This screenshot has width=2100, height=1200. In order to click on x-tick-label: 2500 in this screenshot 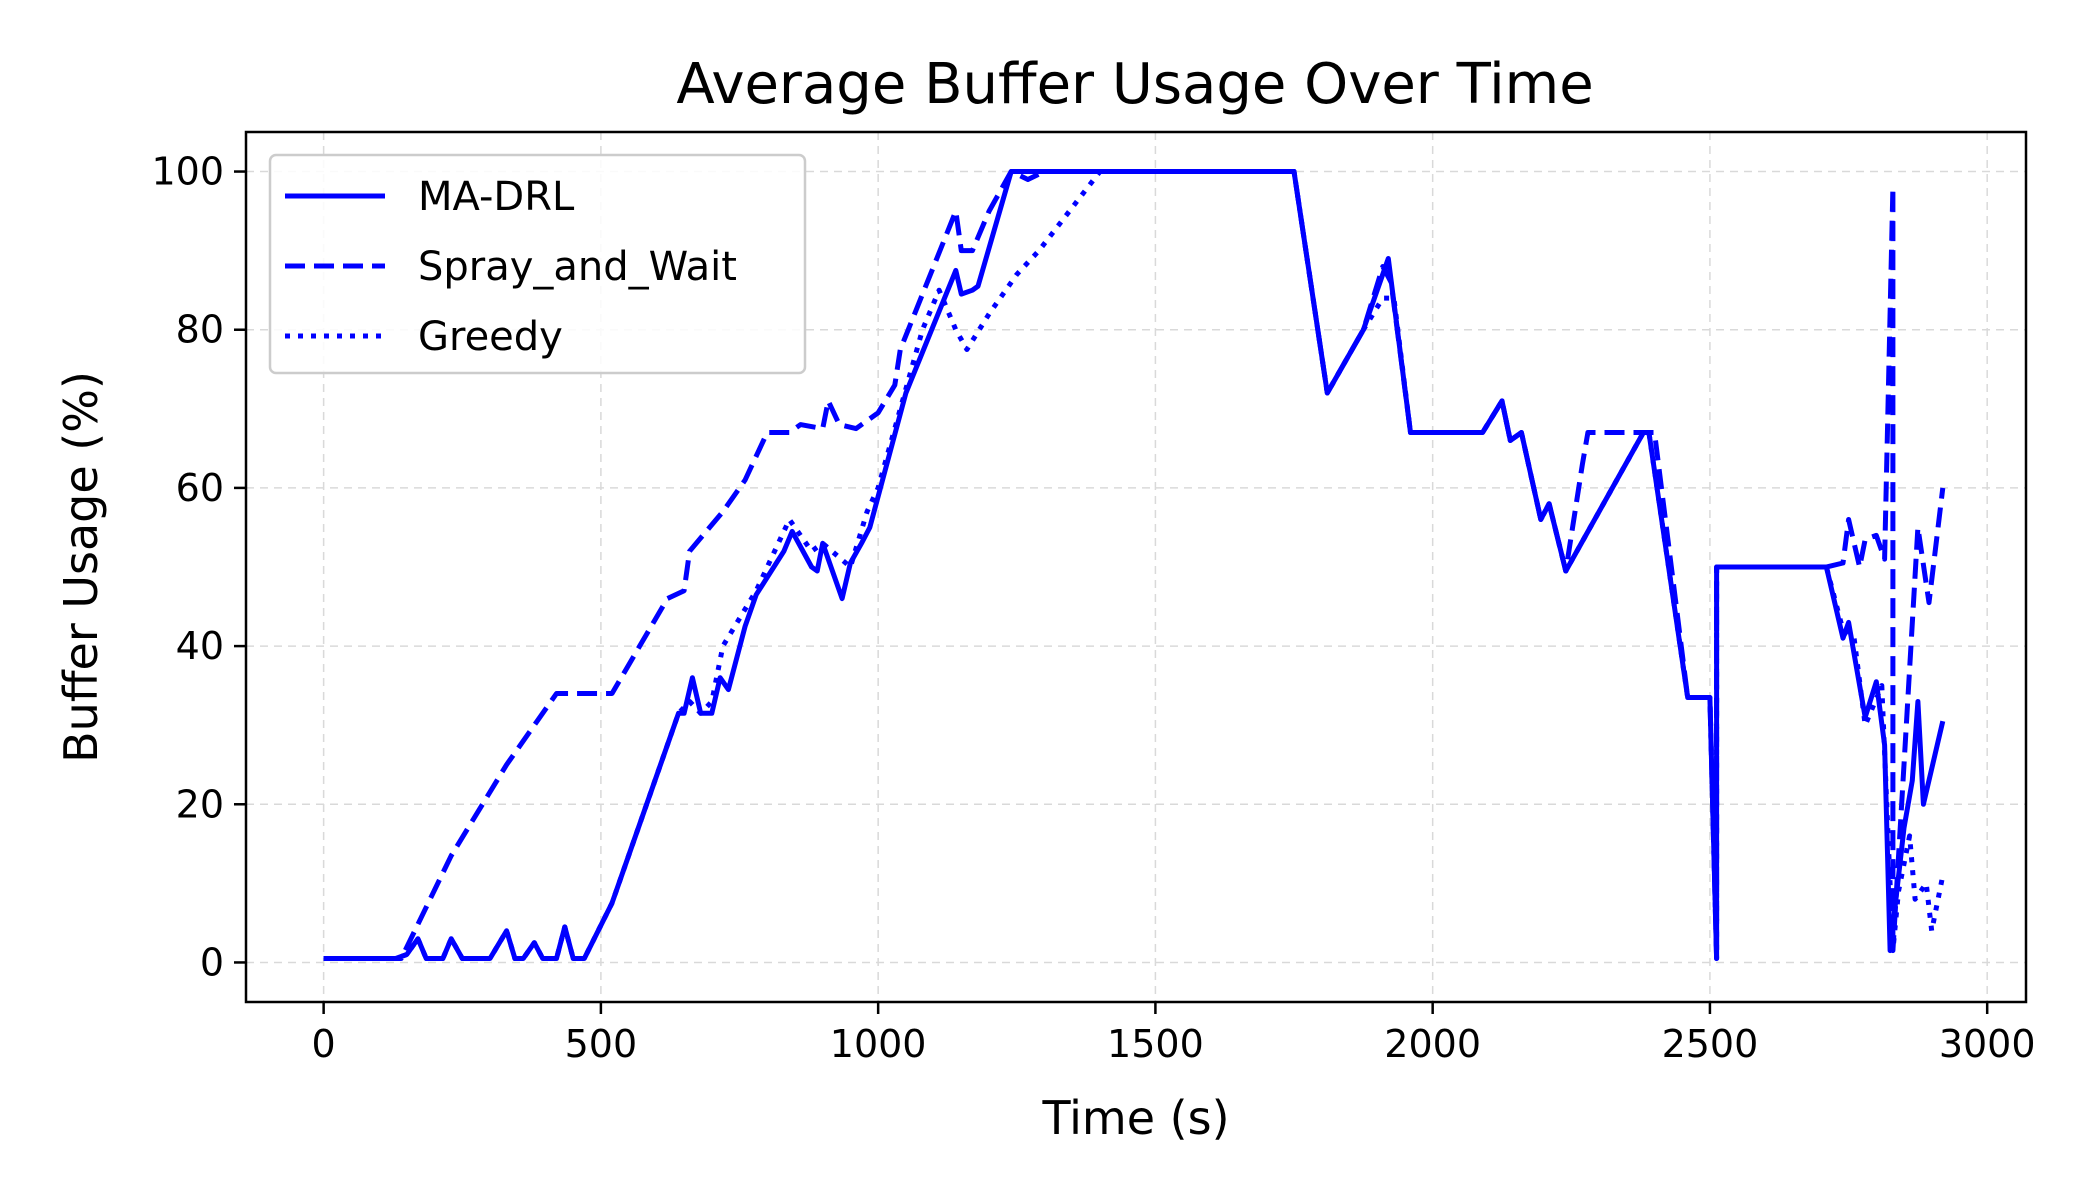, I will do `click(1710, 1044)`.